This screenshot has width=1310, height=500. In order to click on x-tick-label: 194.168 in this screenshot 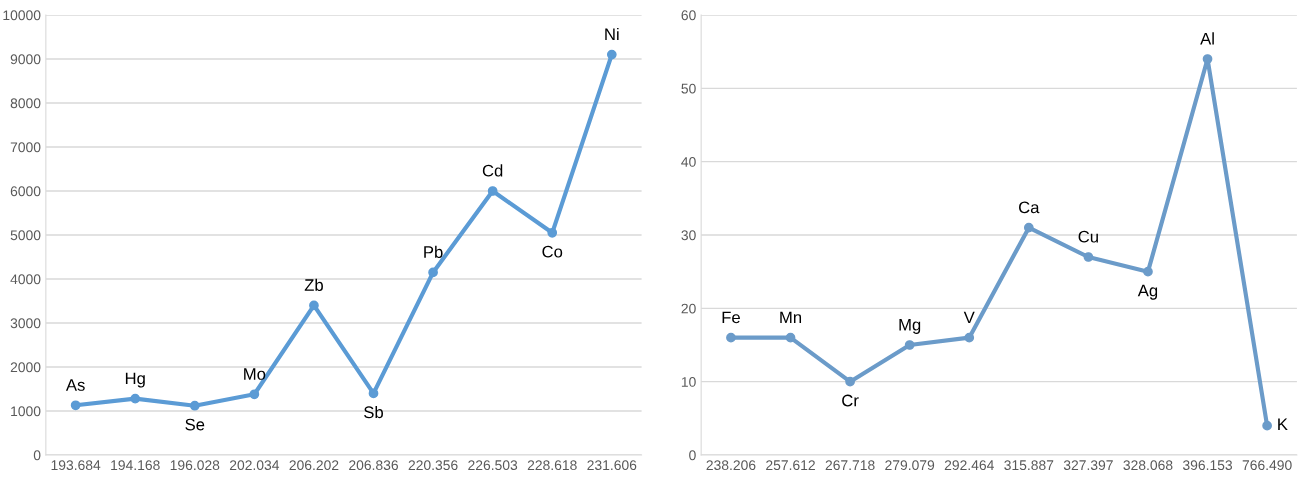, I will do `click(135, 465)`.